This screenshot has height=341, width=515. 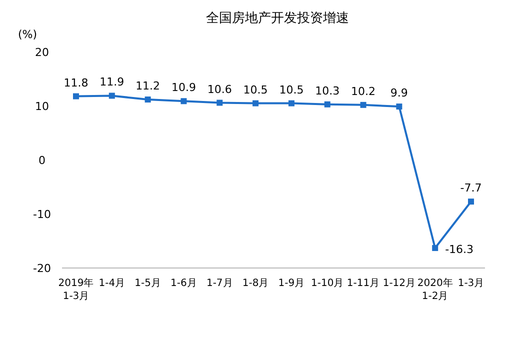 I want to click on x-tick-label: 1-12月, so click(x=399, y=283).